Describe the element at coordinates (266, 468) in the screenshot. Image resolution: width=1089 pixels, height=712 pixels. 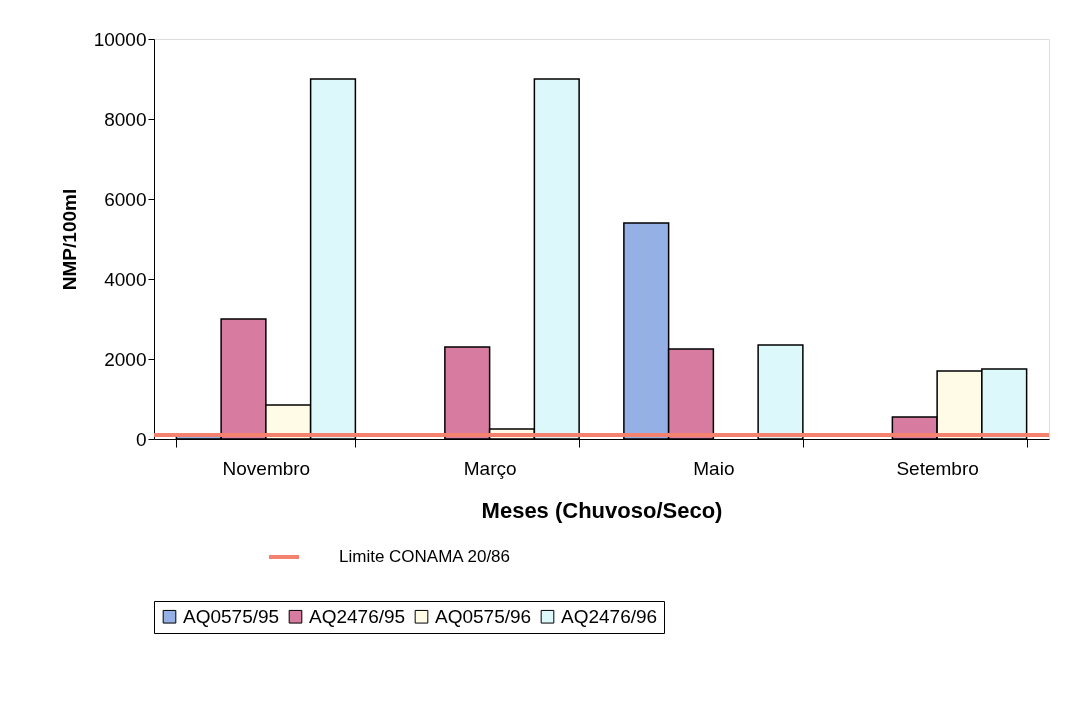
I see `x-tick-label: Novembro` at that location.